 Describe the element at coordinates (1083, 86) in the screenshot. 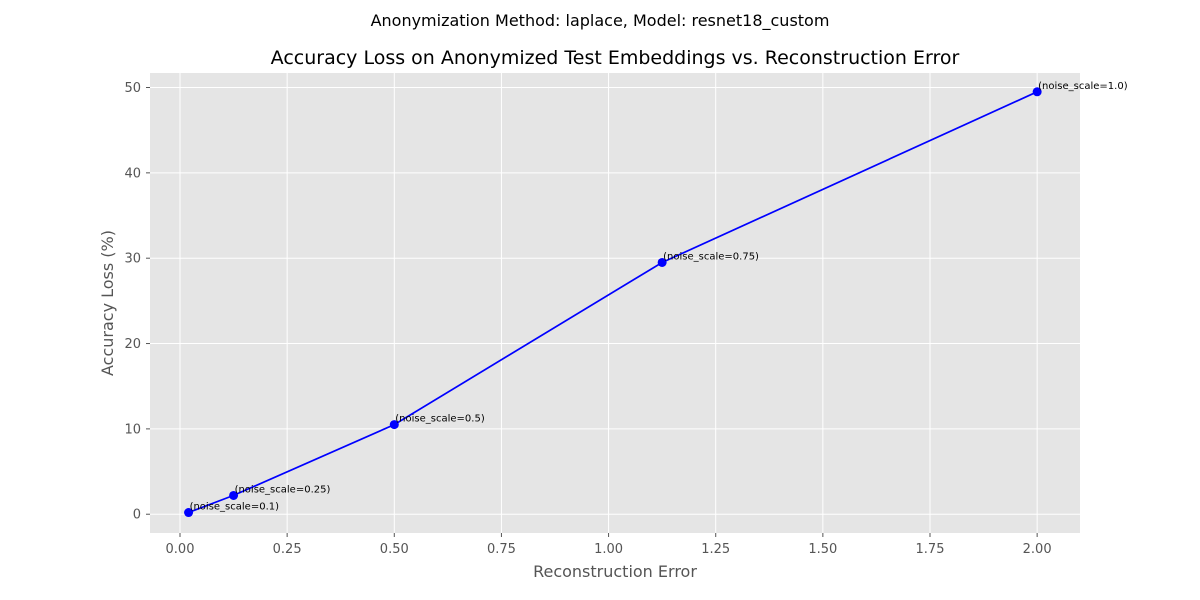

I see `data-point-label: (noise_scale=1.0)` at that location.